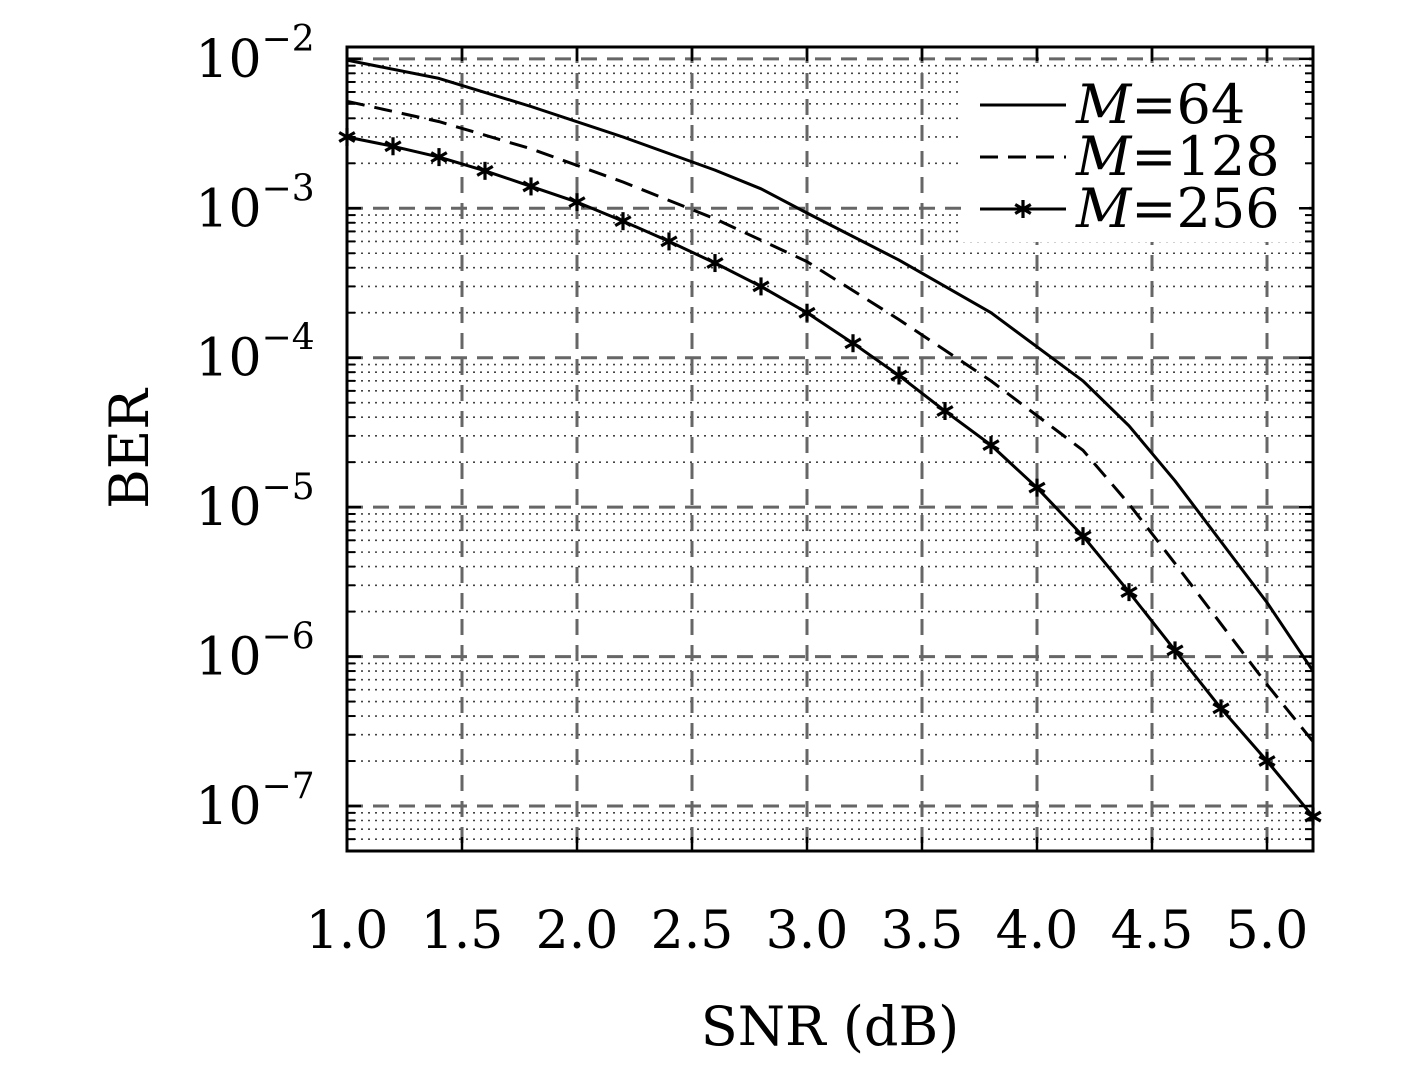 The image size is (1417, 1068). I want to click on legend-label-2: M=128, so click(1177, 156).